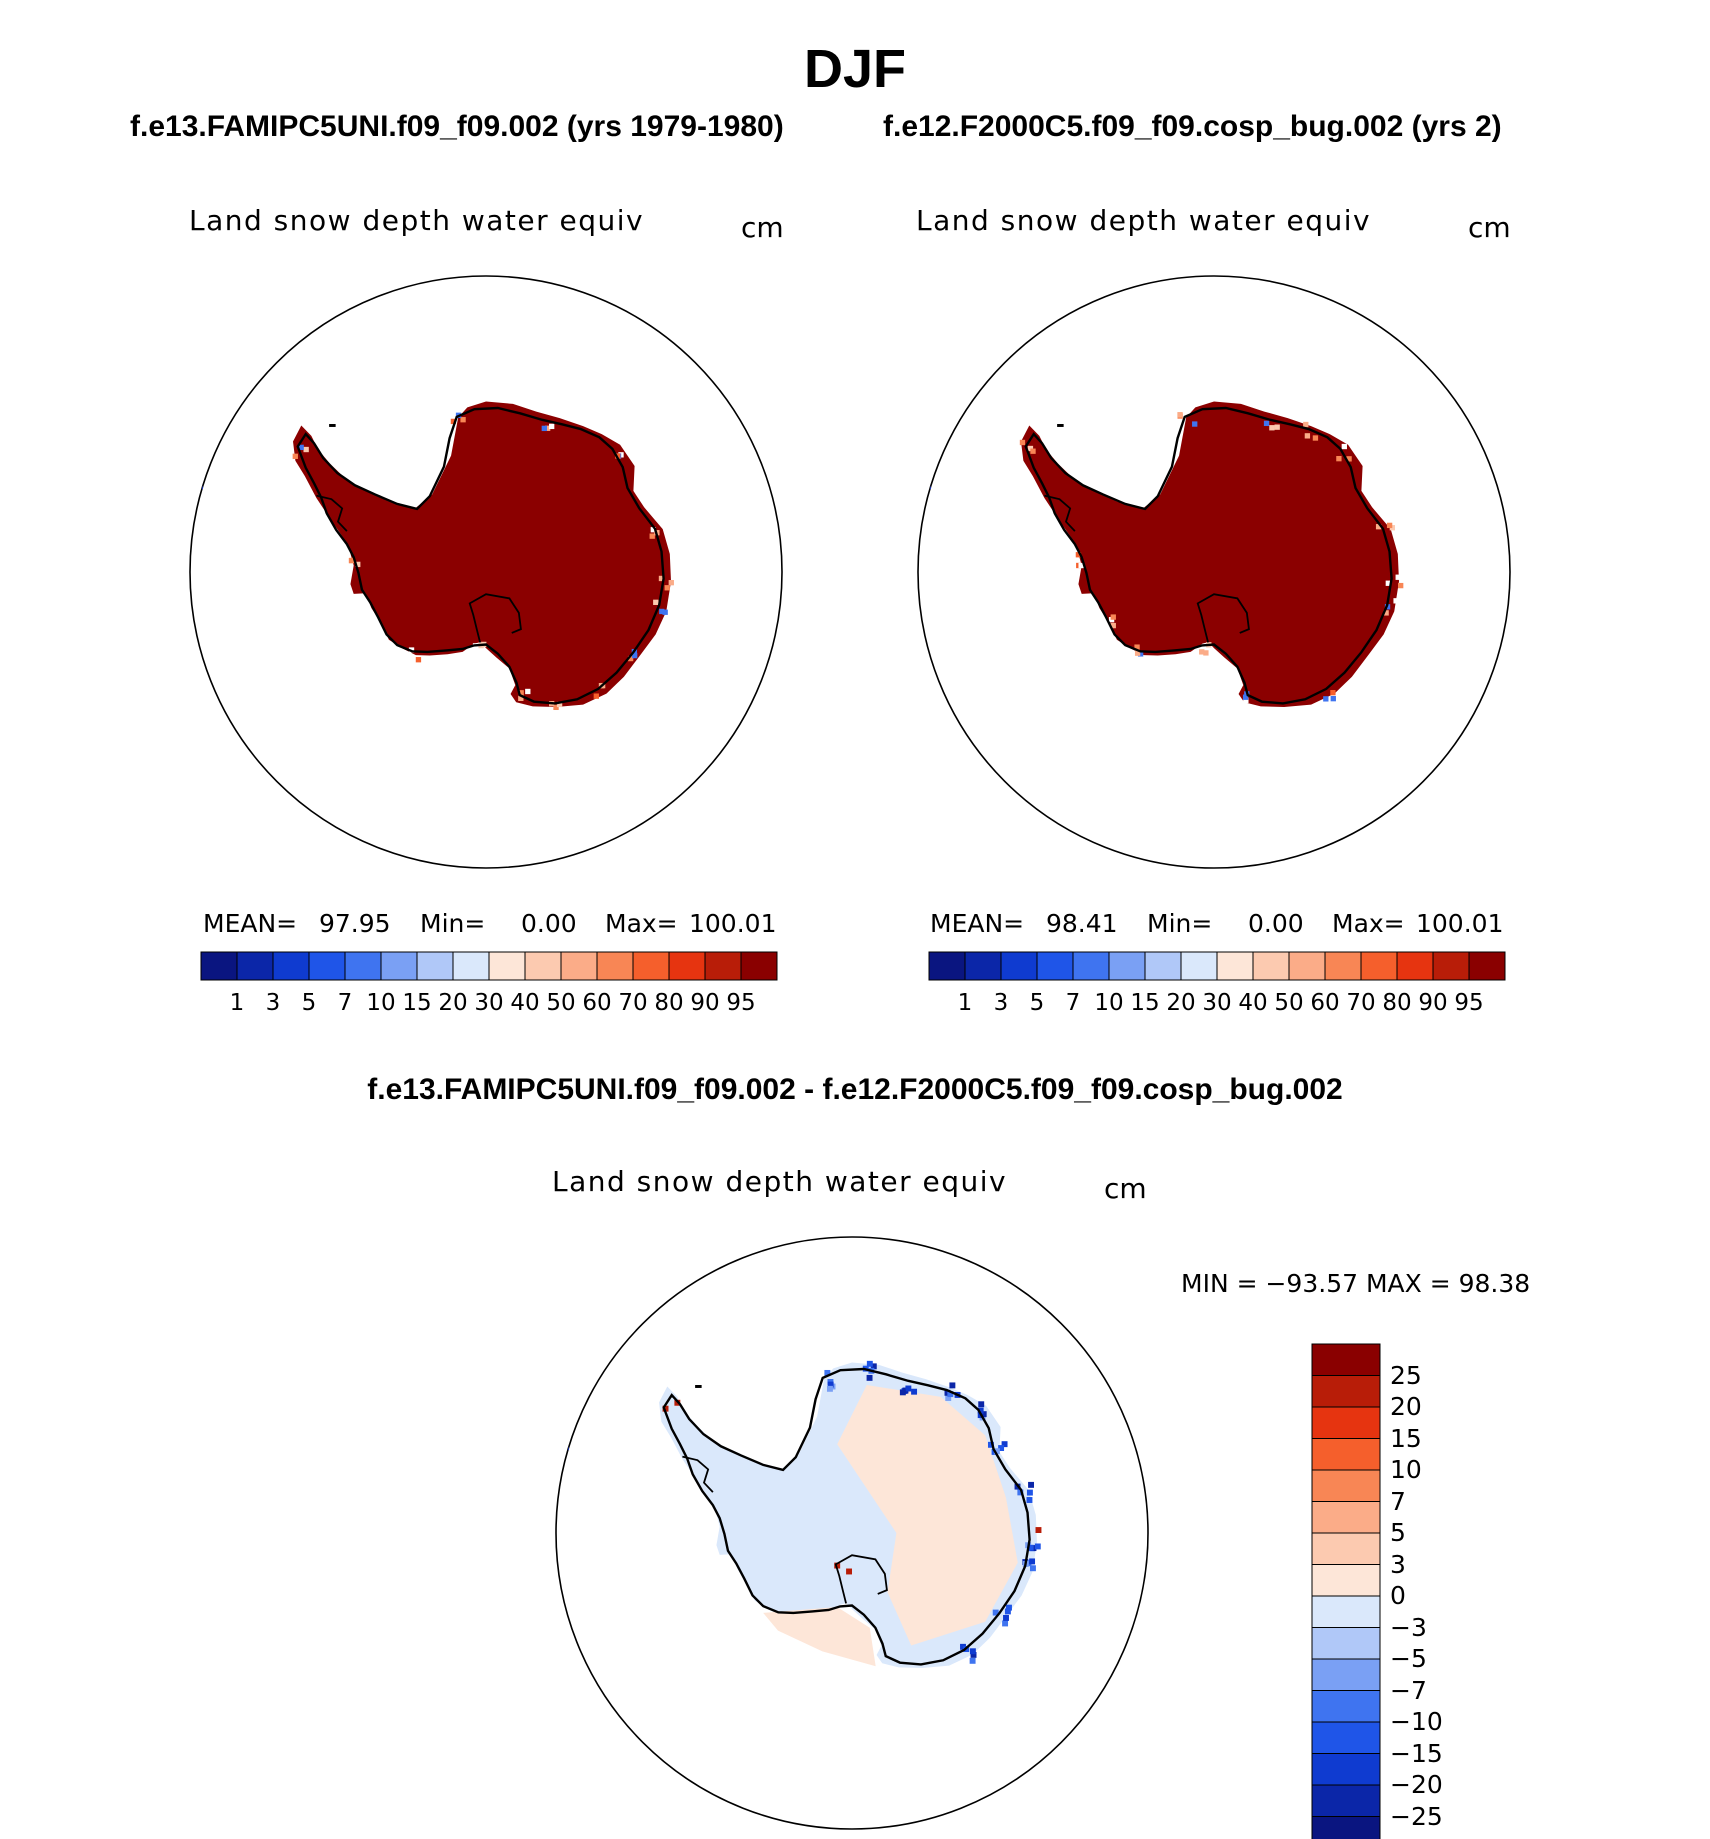 The width and height of the screenshot is (1710, 1839). What do you see at coordinates (977, 923) in the screenshot?
I see `run-b-mean-label: MEAN=` at bounding box center [977, 923].